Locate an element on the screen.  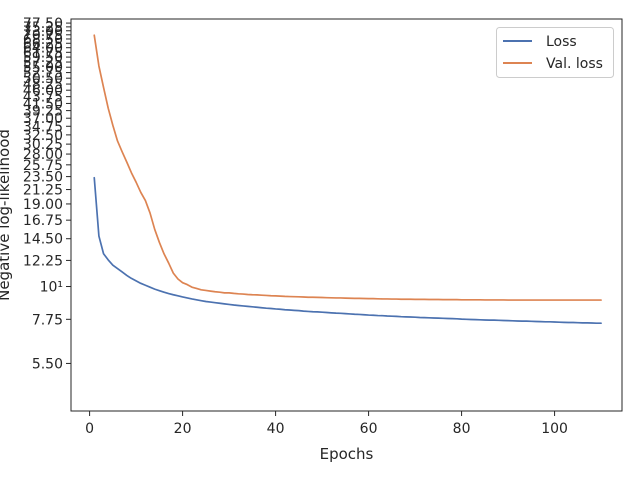
x-axis-label: Epochs is located at coordinates (347, 454).